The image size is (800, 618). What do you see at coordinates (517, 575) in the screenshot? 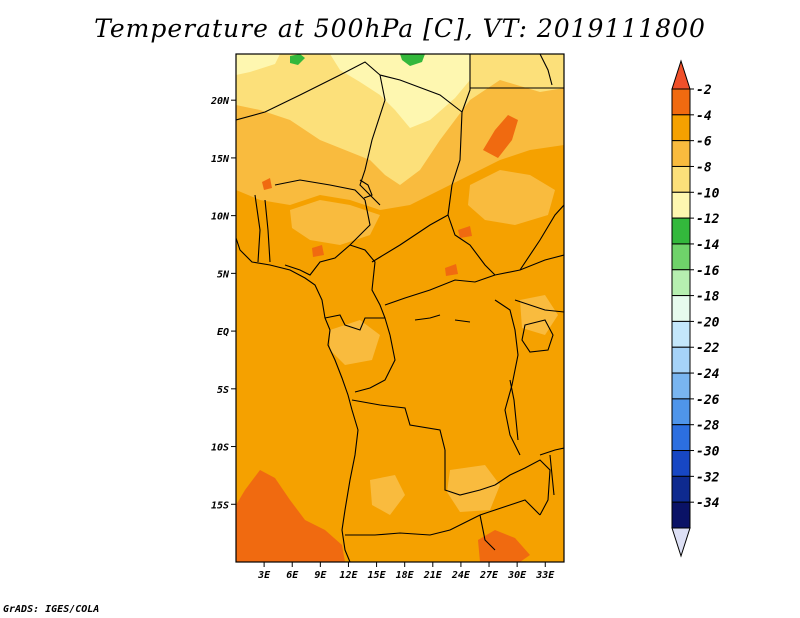
I see `lon-tick-label: 30E` at bounding box center [517, 575].